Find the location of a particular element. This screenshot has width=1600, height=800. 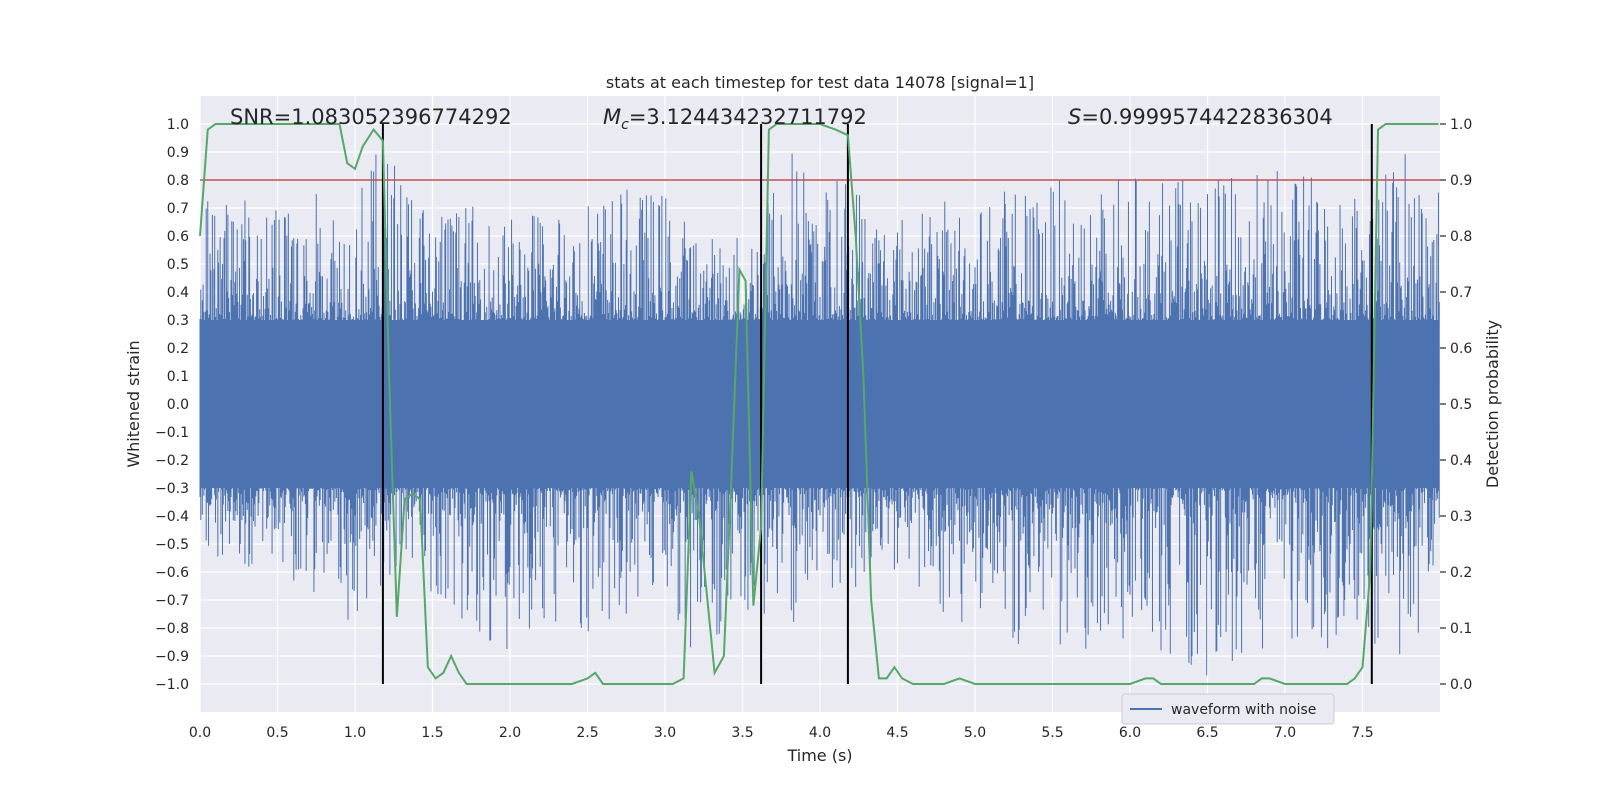

x-tick-label-14: 7.0 is located at coordinates (1285, 733).